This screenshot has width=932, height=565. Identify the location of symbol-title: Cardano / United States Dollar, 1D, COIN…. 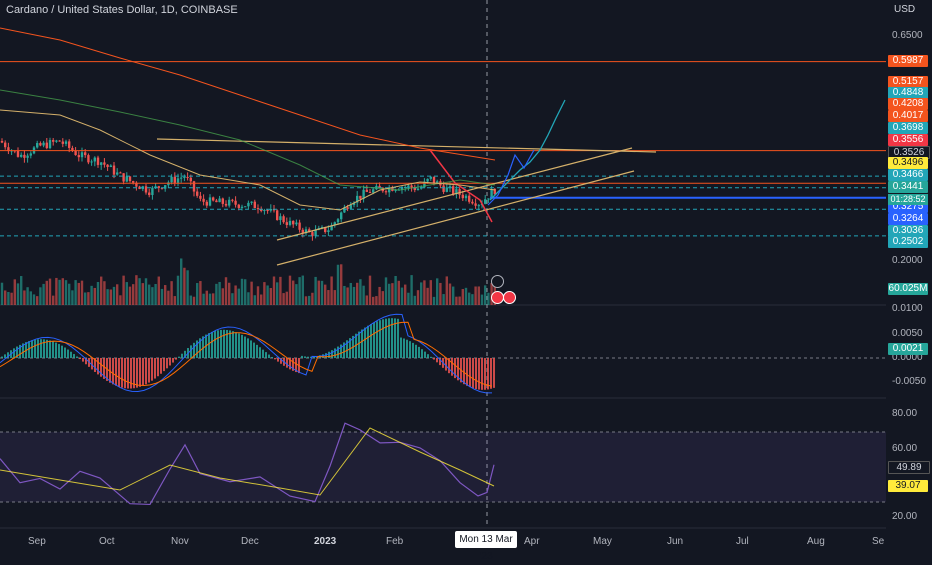
(122, 10).